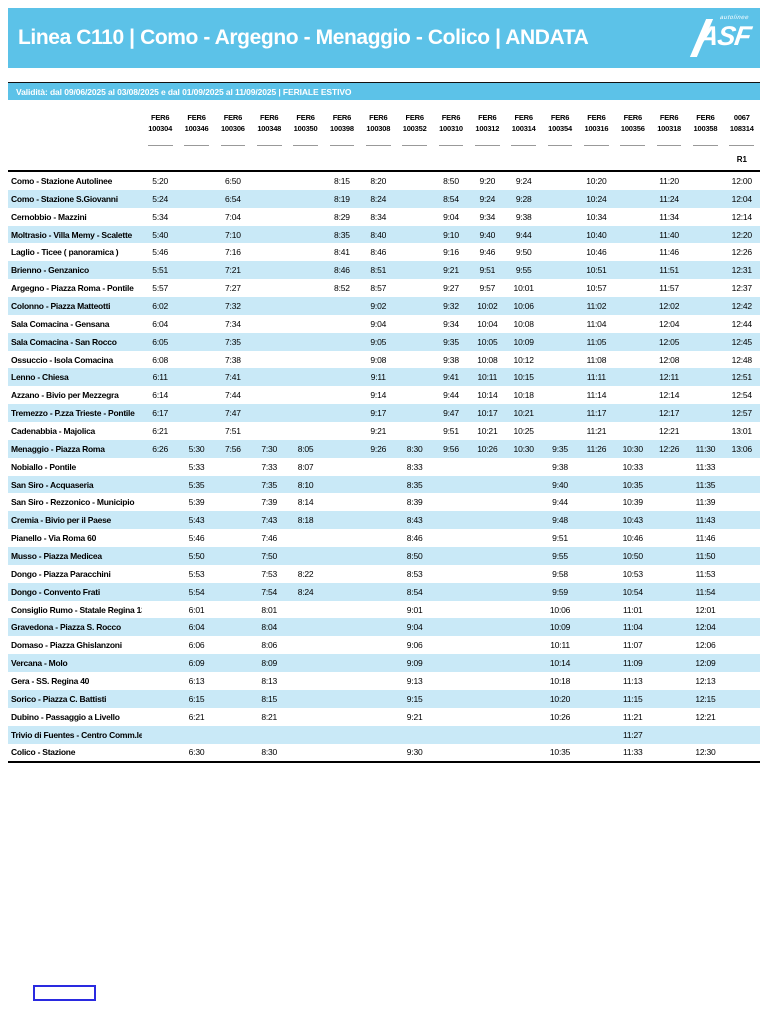 This screenshot has height=1024, width=768. Describe the element at coordinates (269, 591) in the screenshot. I see `time-cell: 7:54` at that location.